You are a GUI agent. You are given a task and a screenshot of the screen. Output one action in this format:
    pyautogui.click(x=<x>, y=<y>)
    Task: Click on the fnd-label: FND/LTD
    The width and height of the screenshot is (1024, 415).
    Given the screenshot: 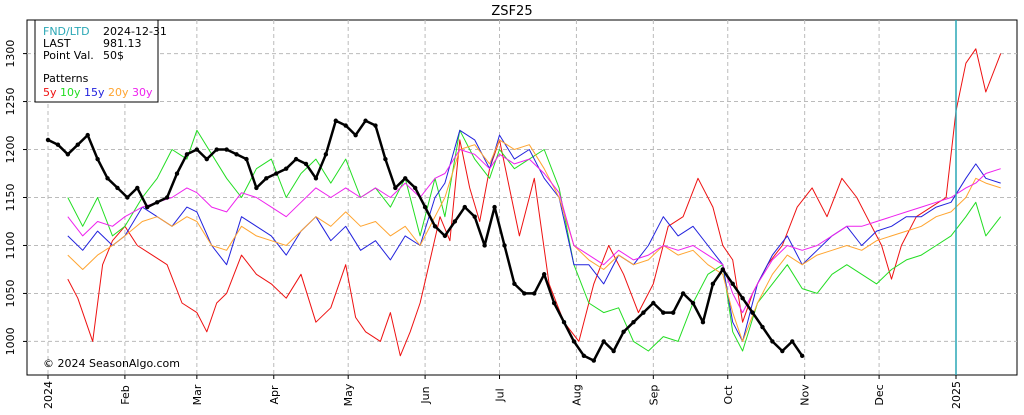 What is the action you would take?
    pyautogui.click(x=66, y=31)
    